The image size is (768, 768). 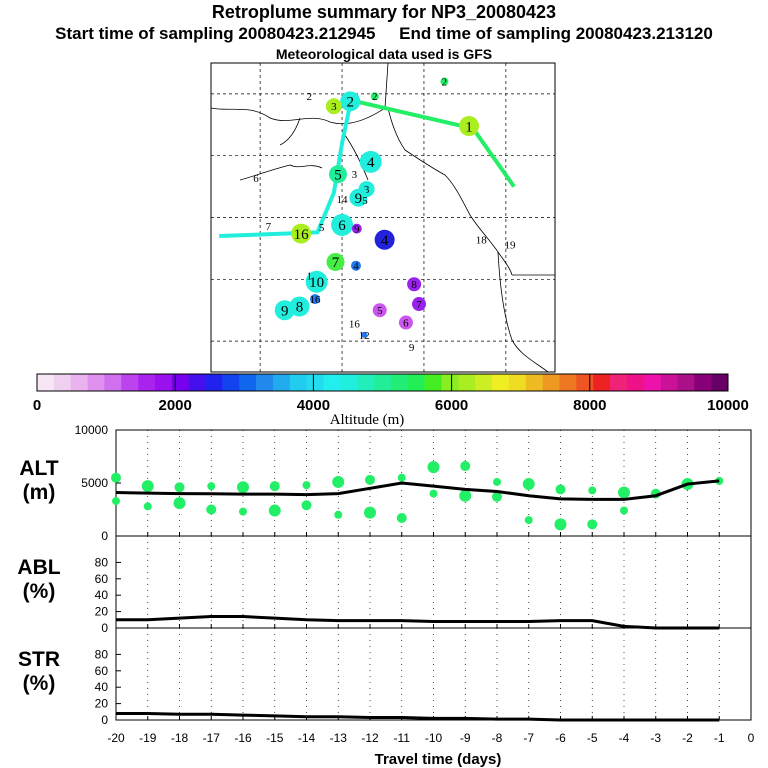 What do you see at coordinates (102, 579) in the screenshot?
I see `y-tick-label: 60` at bounding box center [102, 579].